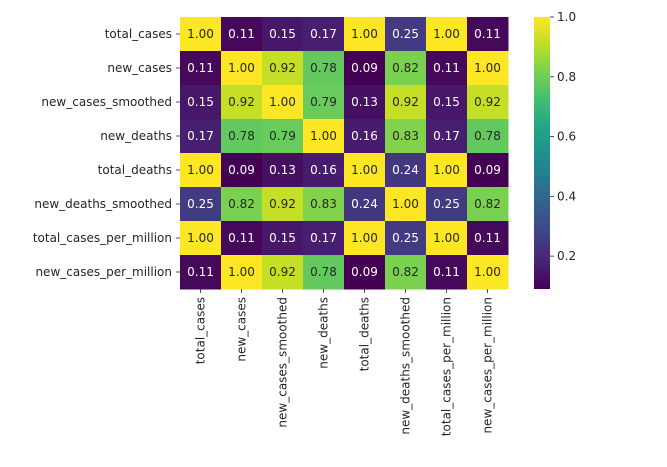 This screenshot has height=467, width=667. I want to click on y-tick-label: total_cases, so click(138, 34).